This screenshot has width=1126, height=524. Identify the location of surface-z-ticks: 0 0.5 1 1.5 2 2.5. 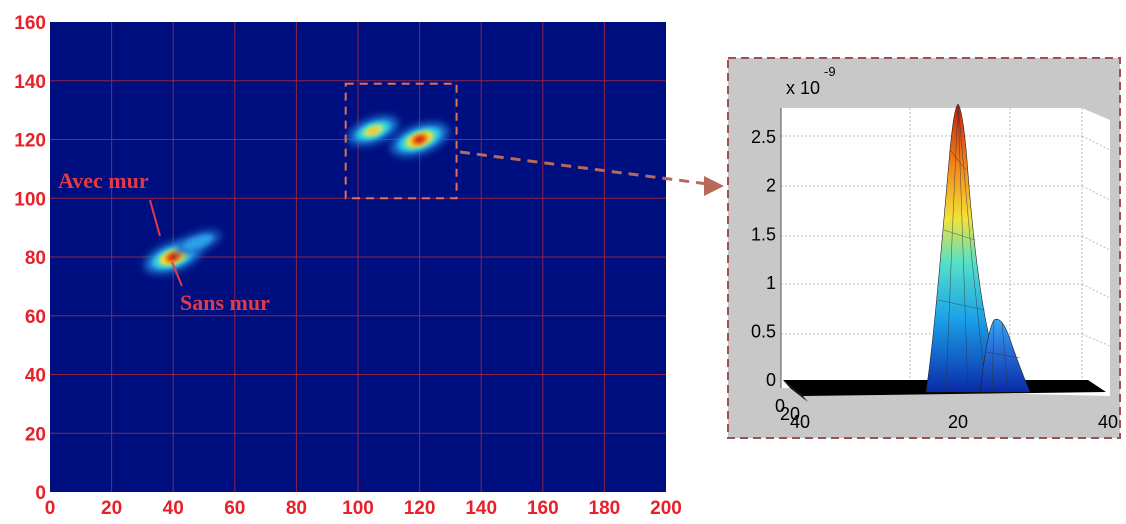
(763, 258).